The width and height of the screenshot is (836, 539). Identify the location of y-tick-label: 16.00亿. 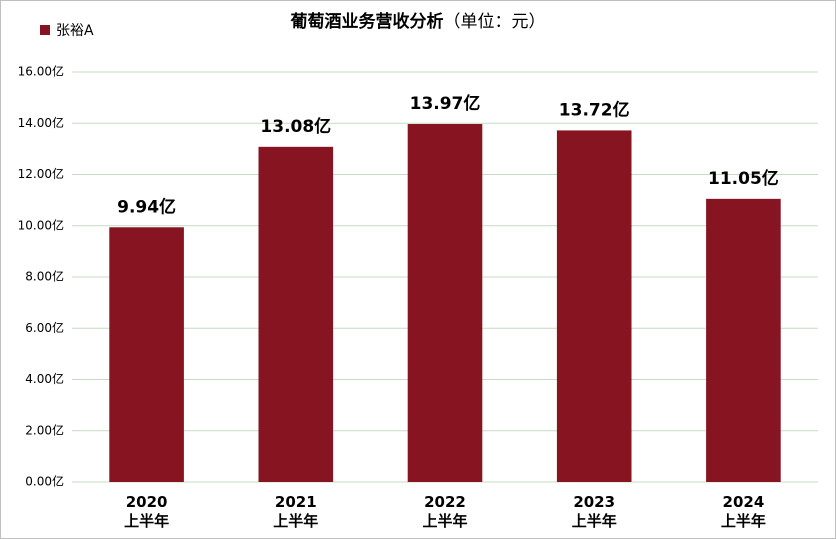
(41, 71).